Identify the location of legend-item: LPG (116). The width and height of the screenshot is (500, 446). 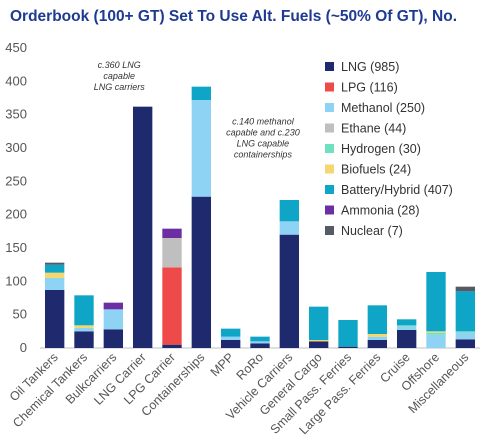
(361, 88).